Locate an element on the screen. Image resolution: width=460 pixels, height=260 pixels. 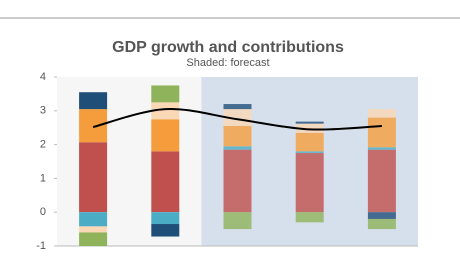
y-tick-label: 3 is located at coordinates (43, 111).